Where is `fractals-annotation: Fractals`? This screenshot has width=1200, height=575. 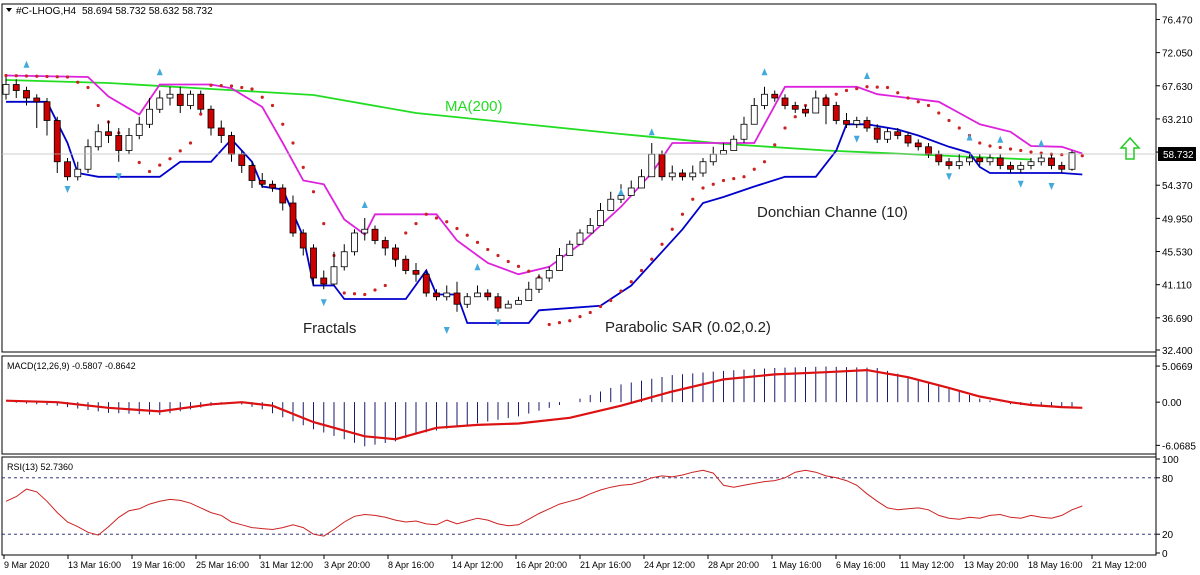
fractals-annotation: Fractals is located at coordinates (329, 328).